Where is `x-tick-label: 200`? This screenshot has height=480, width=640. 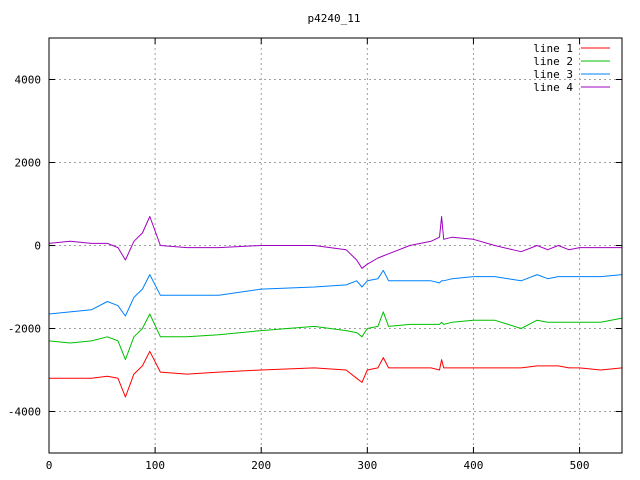 x-tick-label: 200 is located at coordinates (261, 465).